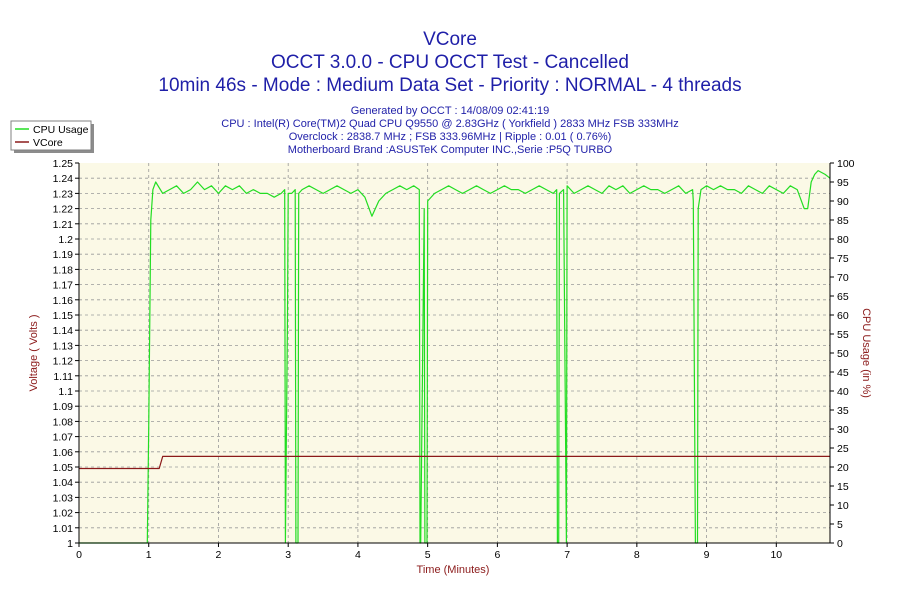  I want to click on y-right-tick-label: 45, so click(843, 373).